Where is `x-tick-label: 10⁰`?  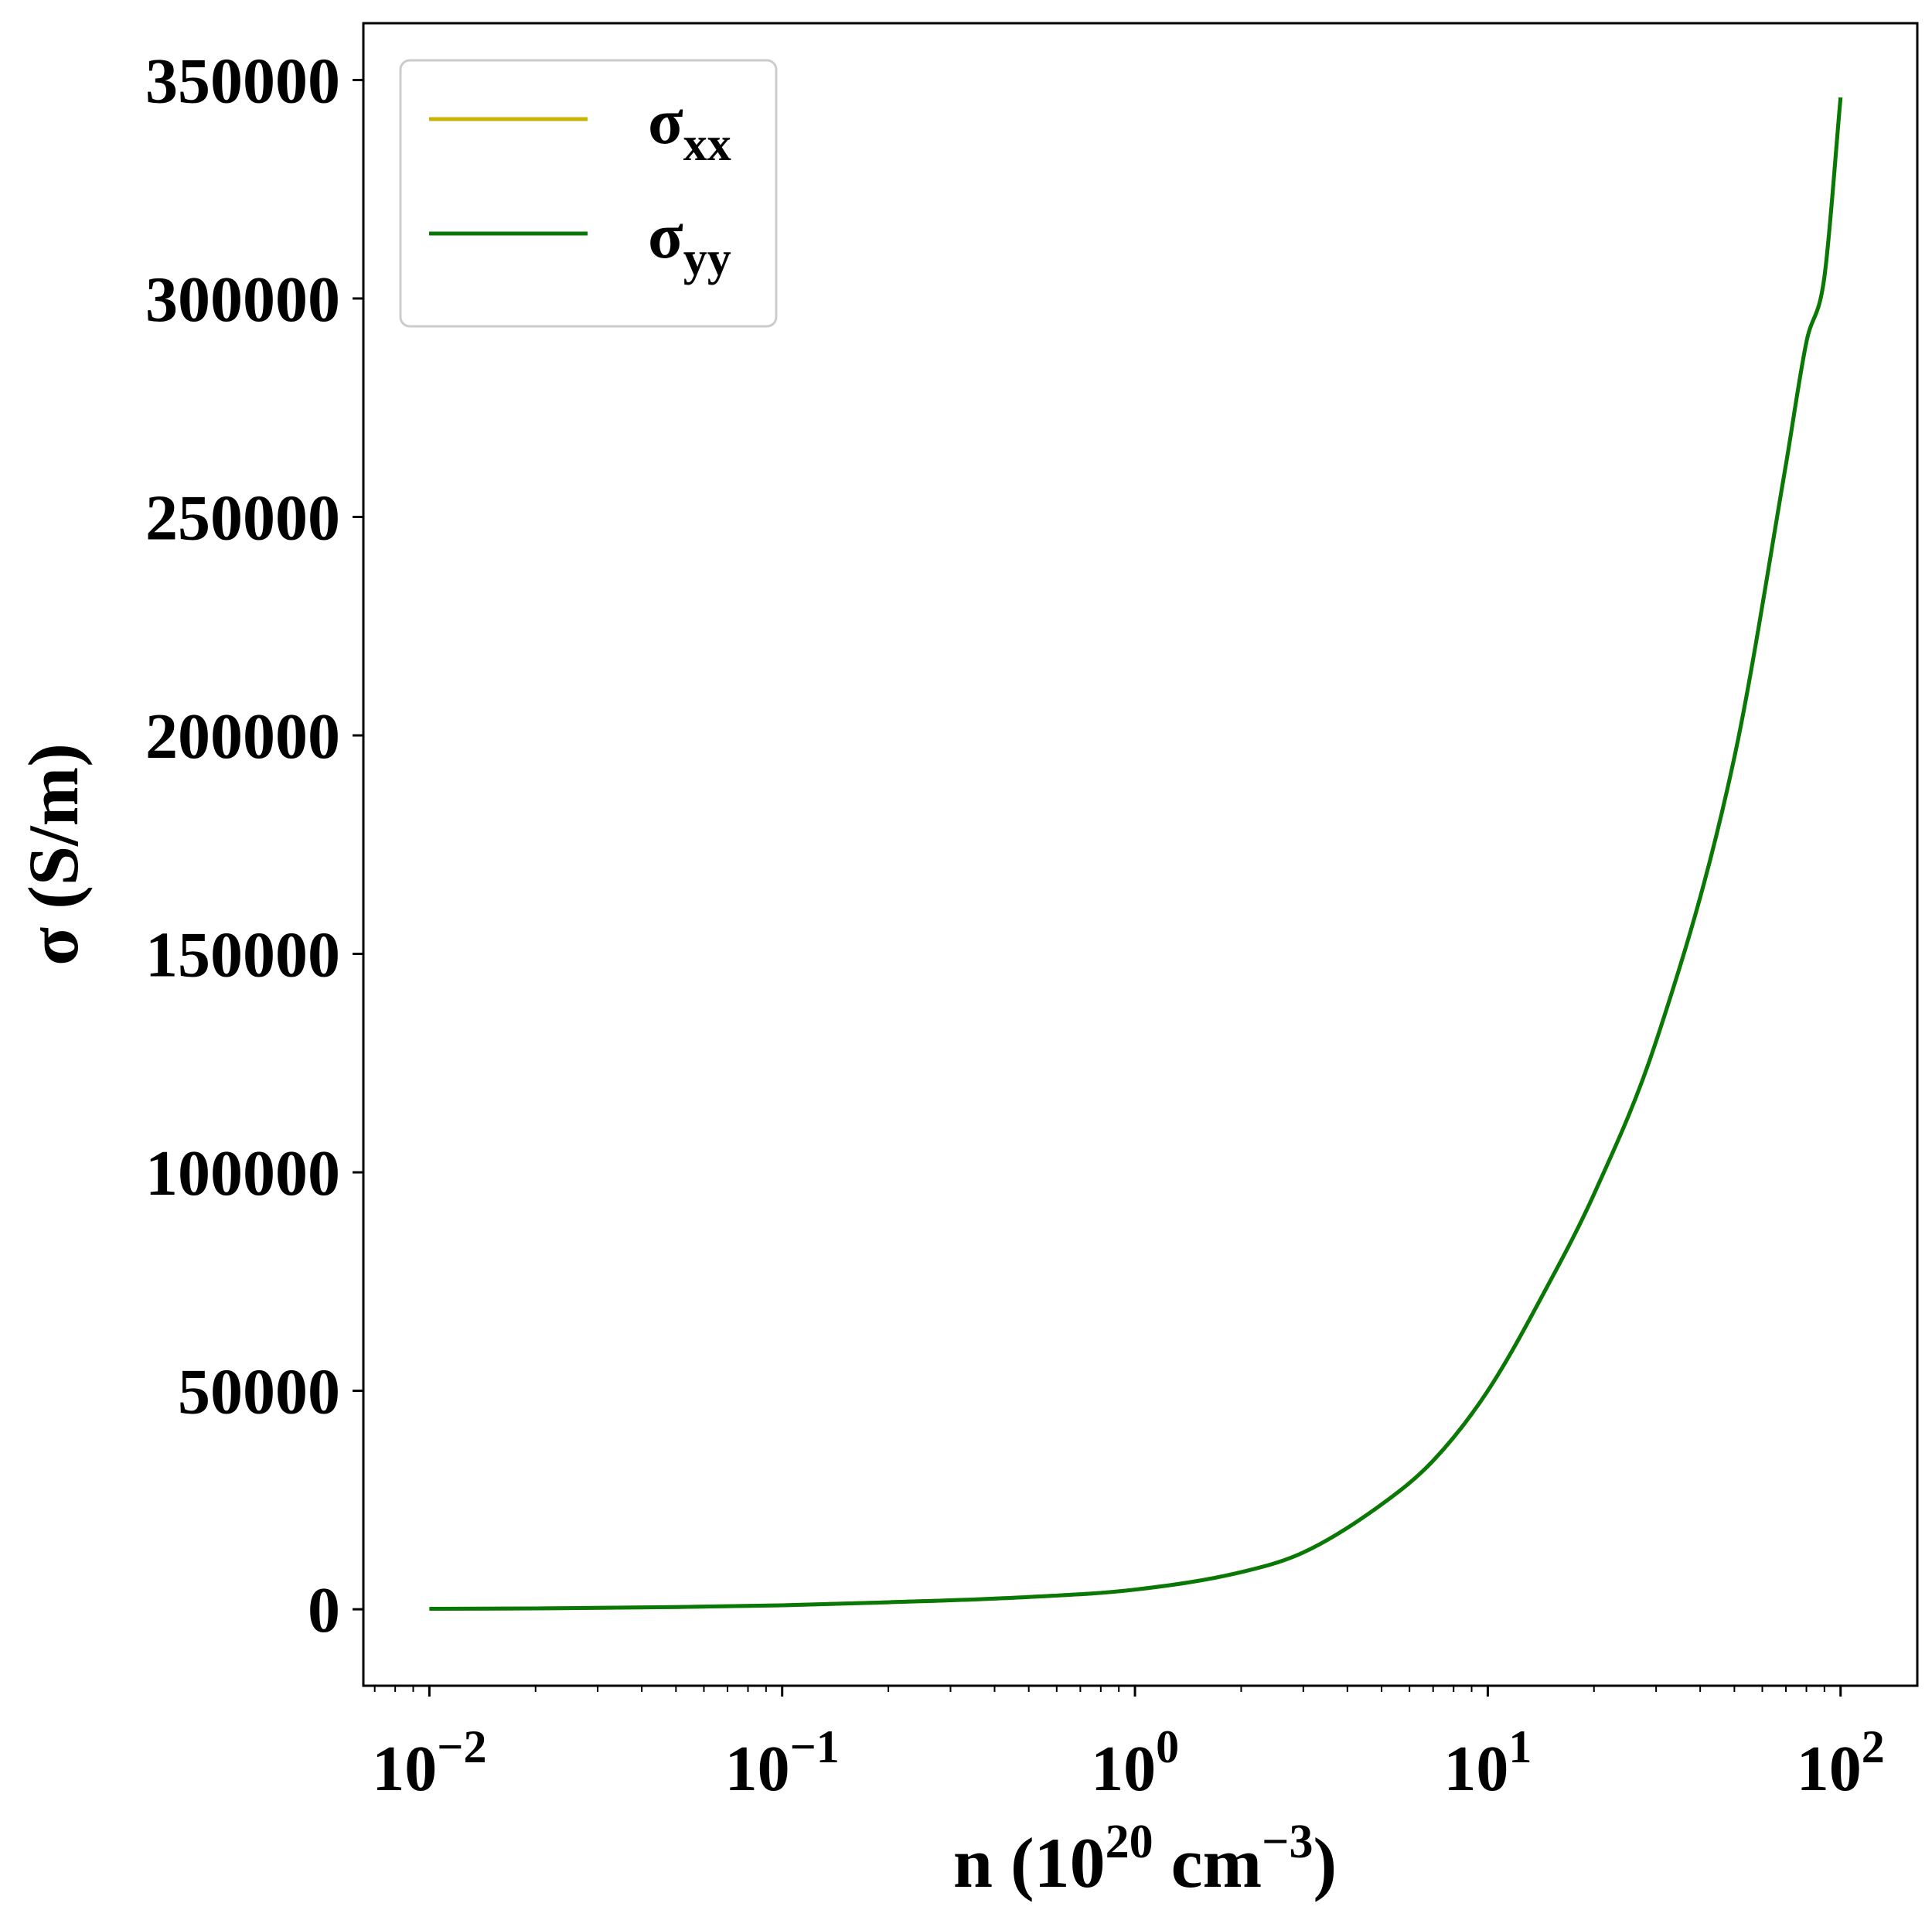
x-tick-label: 10⁰ is located at coordinates (1135, 1763).